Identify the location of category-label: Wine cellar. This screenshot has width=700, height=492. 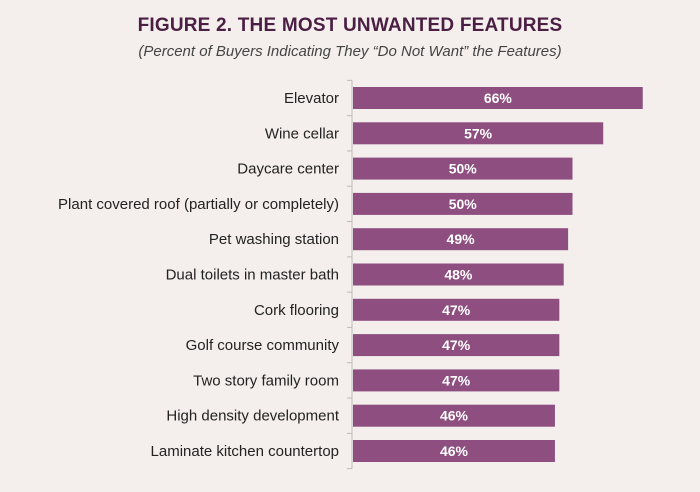
(302, 133).